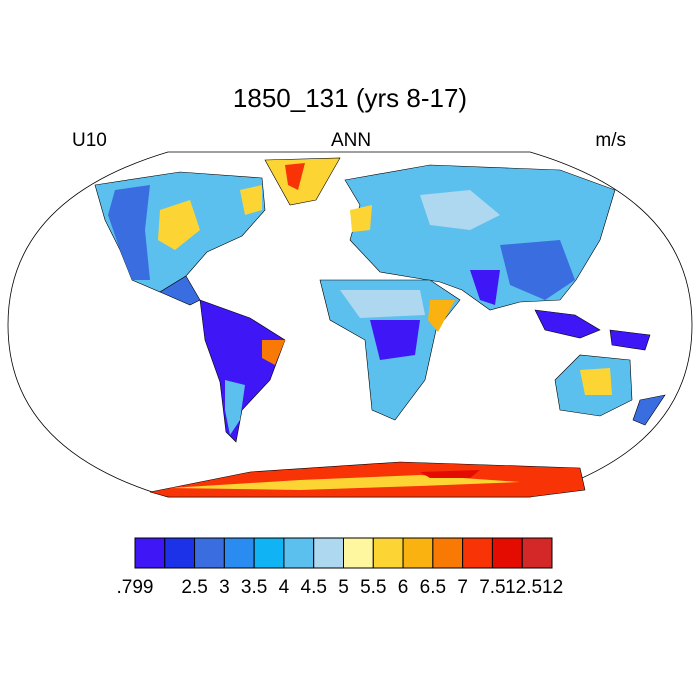  I want to click on colorbar-label: .799, so click(135, 587).